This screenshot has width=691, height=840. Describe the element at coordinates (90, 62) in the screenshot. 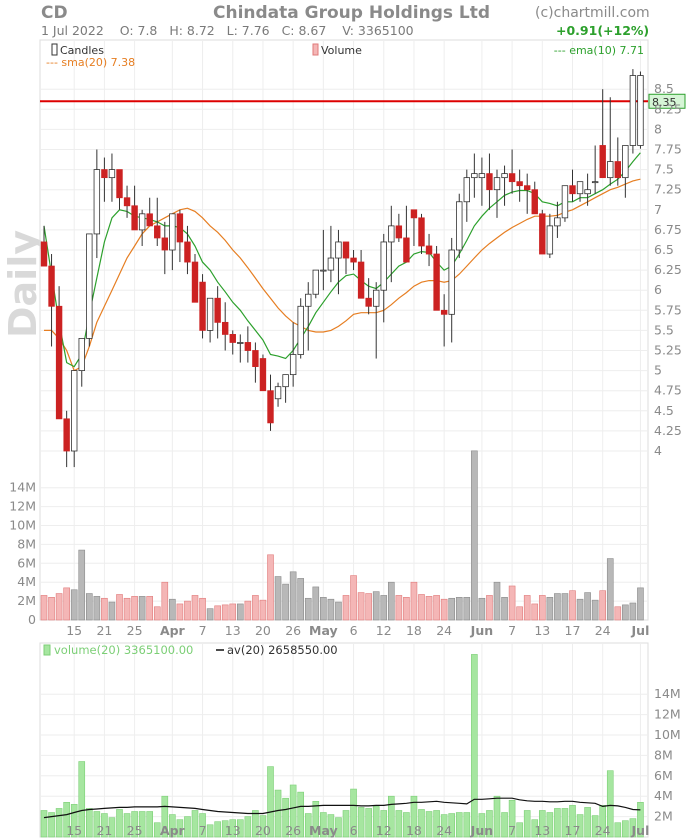

I see `legend-sma20: --- sma(20) 7.38` at that location.